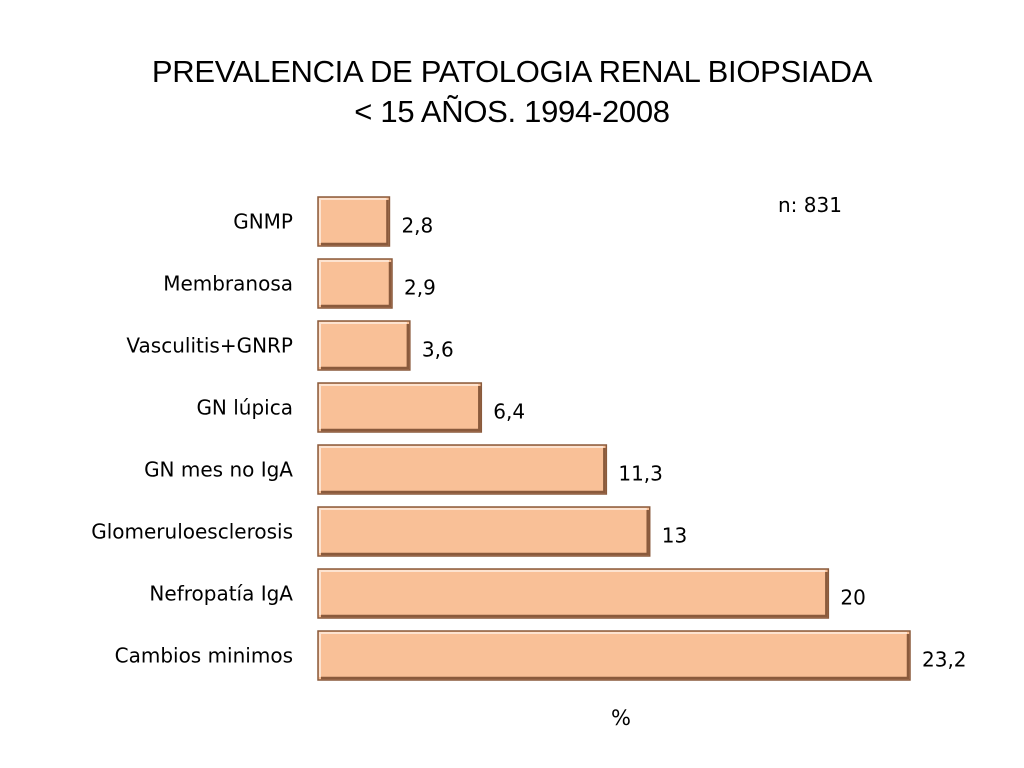 The height and width of the screenshot is (768, 1024). I want to click on value-label: 2,9, so click(420, 288).